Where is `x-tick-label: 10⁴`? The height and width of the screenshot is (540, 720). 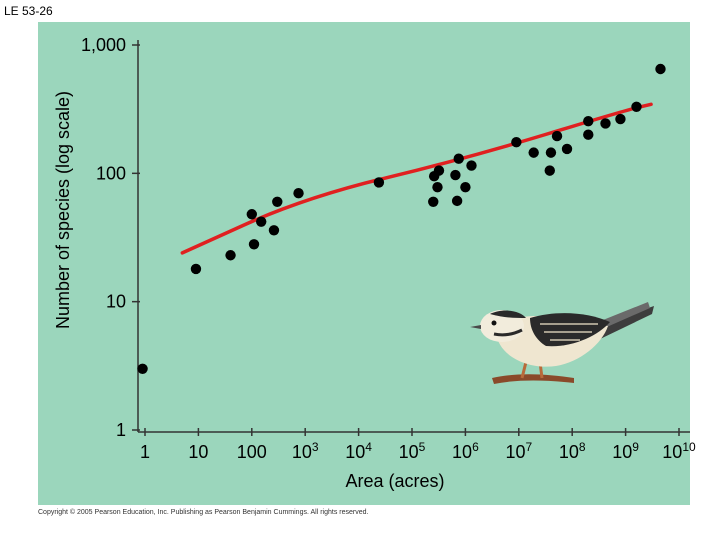
x-tick-label: 10⁴ is located at coordinates (358, 451).